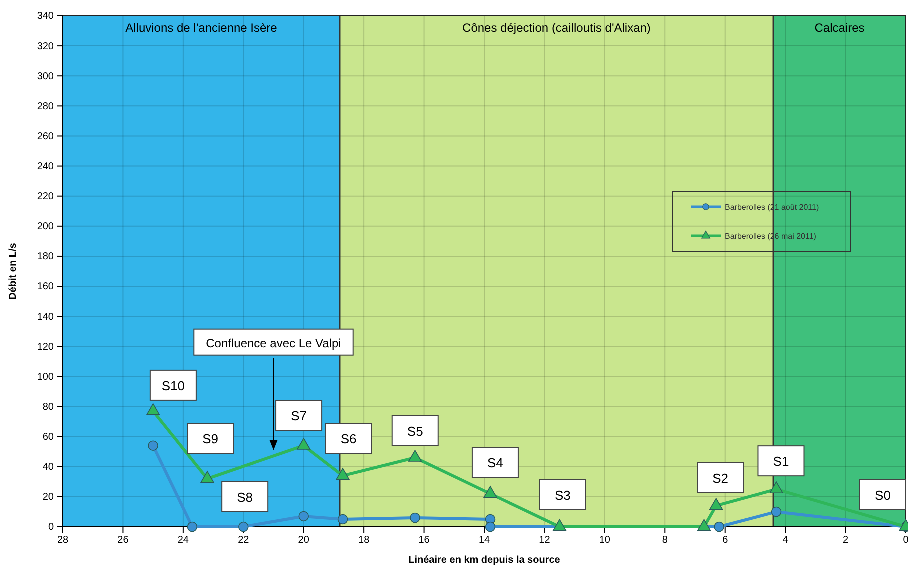 This screenshot has width=908, height=567. What do you see at coordinates (348, 439) in the screenshot?
I see `annotation: S6` at bounding box center [348, 439].